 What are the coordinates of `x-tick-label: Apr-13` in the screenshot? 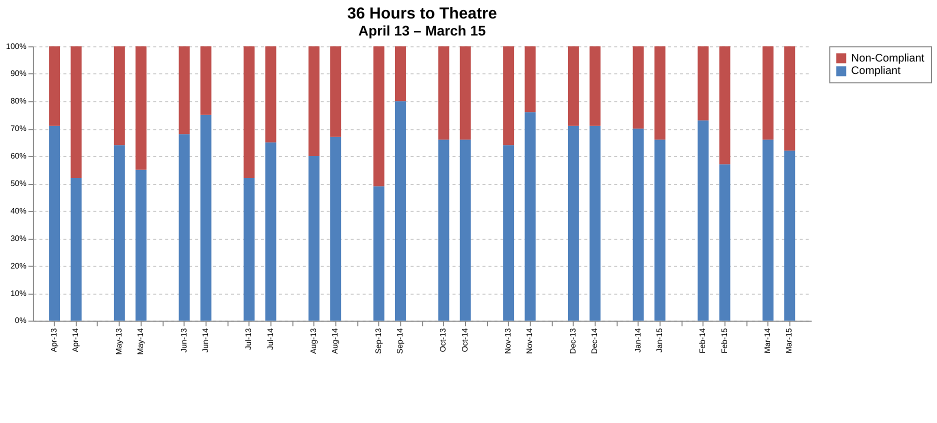 It's located at (54, 340).